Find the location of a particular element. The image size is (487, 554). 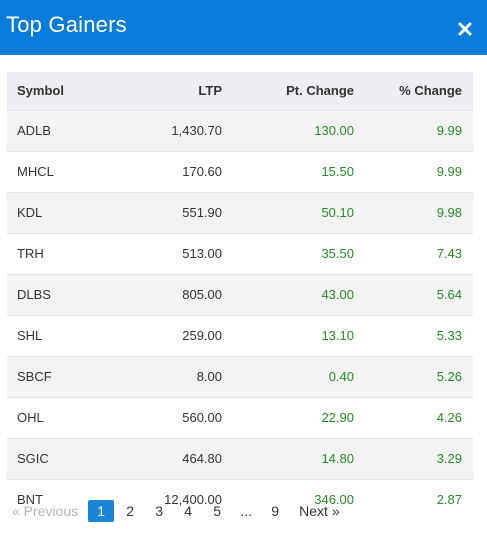

table-row: TRH 513.00 35.50 7.43 is located at coordinates (240, 254).